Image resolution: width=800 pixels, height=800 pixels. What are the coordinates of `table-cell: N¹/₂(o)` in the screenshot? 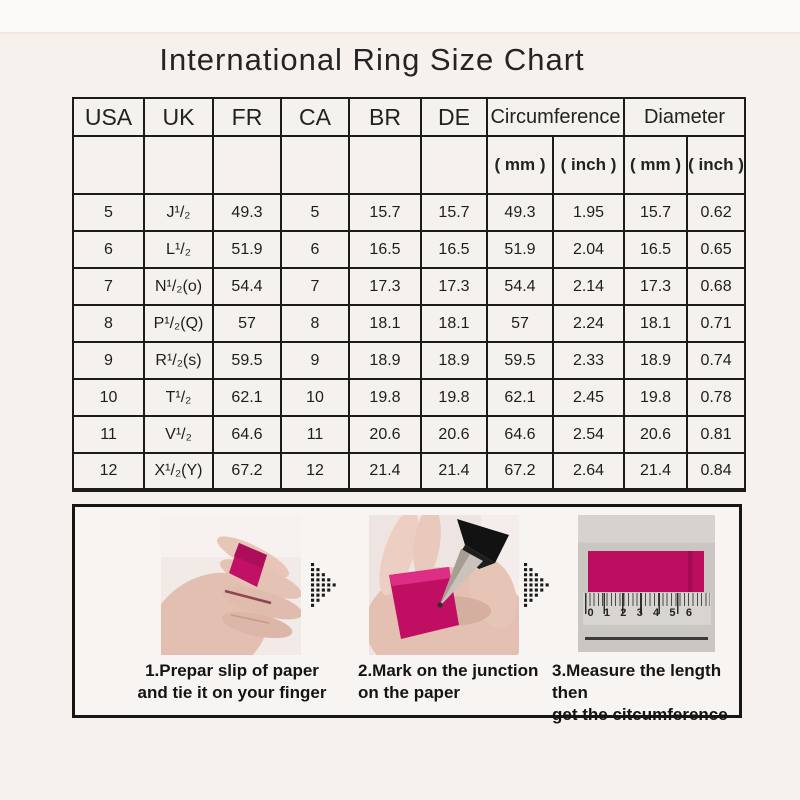 It's located at (178, 286).